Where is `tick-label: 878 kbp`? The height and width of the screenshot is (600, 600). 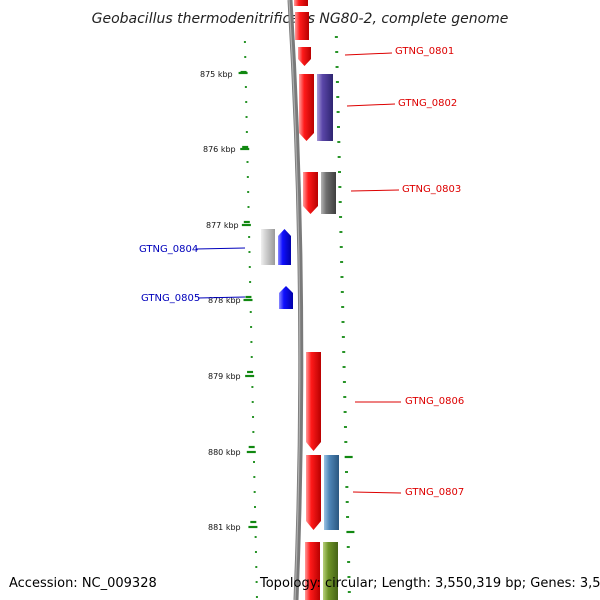
tick-label: 878 kbp is located at coordinates (224, 300).